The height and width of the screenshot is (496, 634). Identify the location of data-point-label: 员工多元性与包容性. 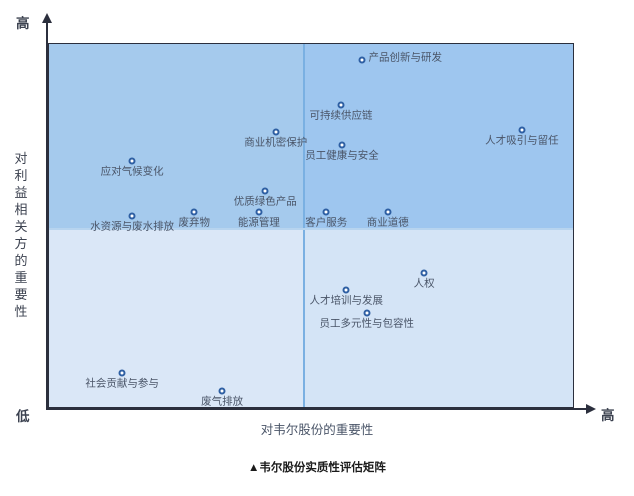
(367, 323).